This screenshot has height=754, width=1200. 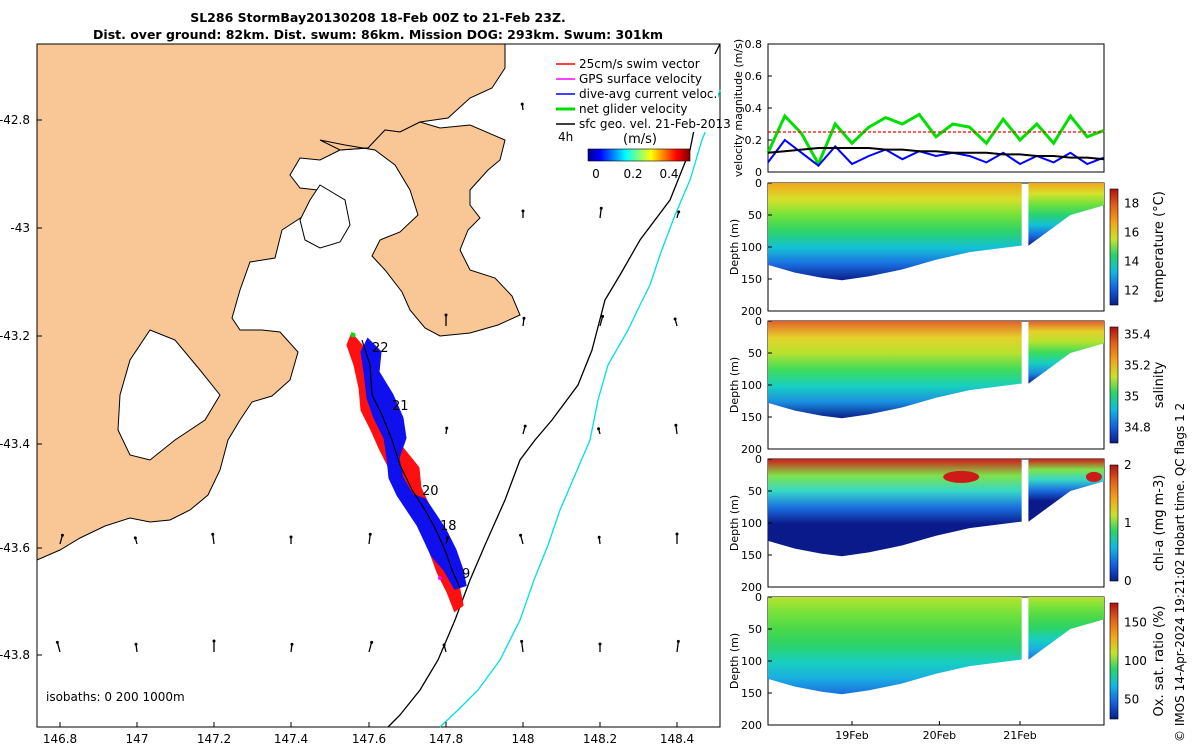 What do you see at coordinates (565, 137) in the screenshot?
I see `legend-tag: 4h` at bounding box center [565, 137].